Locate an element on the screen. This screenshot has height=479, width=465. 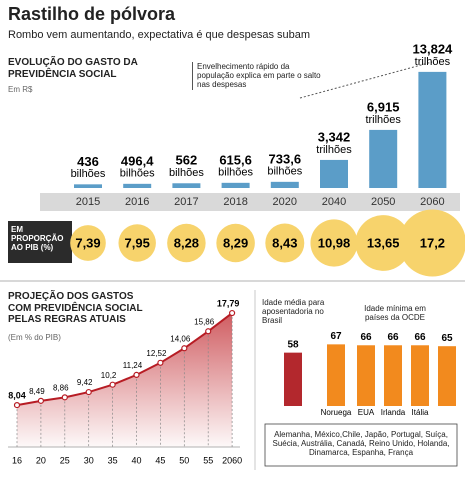
value-label: 7,39 is located at coordinates (87, 242).